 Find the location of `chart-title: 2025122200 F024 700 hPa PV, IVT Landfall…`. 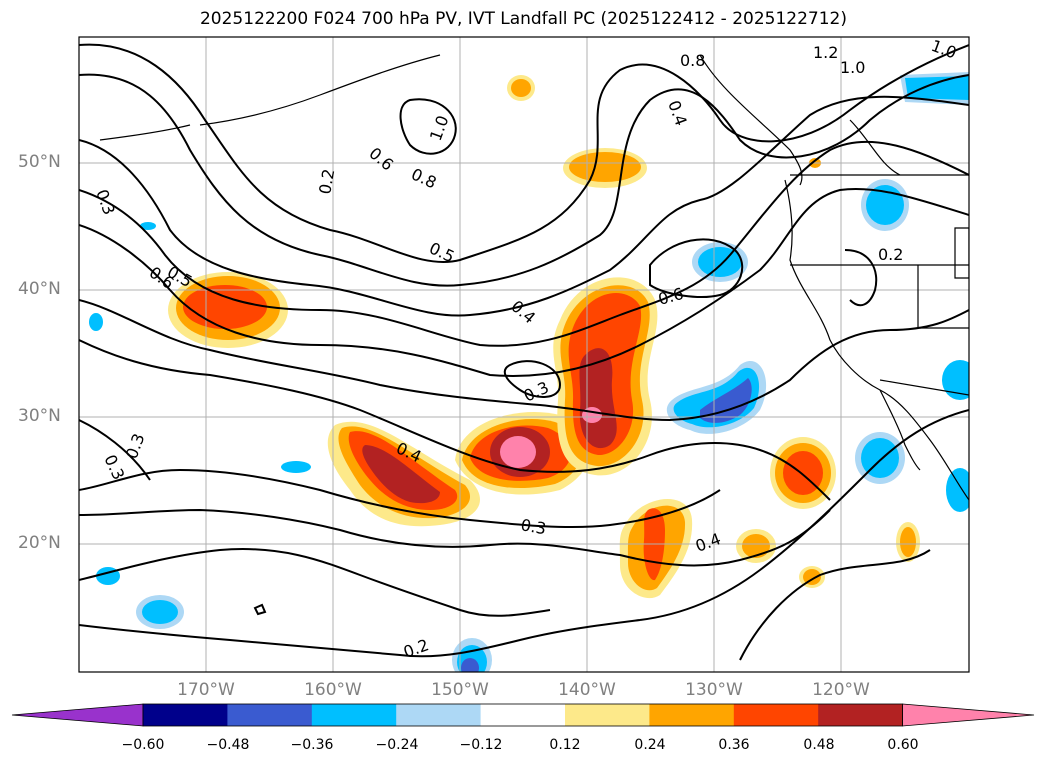

chart-title: 2025122200 F024 700 hPa PV, IVT Landfall… is located at coordinates (523, 19).